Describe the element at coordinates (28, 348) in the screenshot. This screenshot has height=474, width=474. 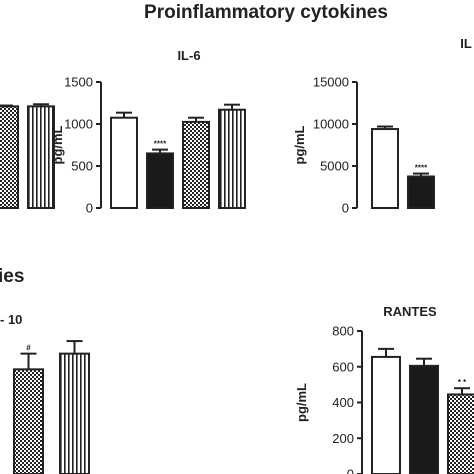
I see `significance-label: #` at that location.